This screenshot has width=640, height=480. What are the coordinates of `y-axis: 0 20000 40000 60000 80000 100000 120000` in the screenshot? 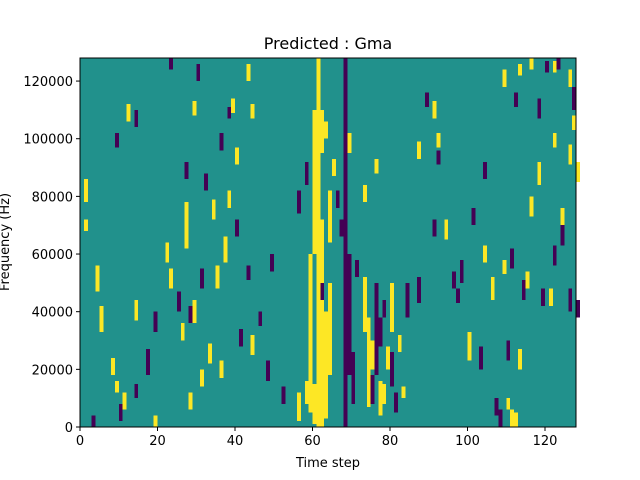 It's located at (51, 255).